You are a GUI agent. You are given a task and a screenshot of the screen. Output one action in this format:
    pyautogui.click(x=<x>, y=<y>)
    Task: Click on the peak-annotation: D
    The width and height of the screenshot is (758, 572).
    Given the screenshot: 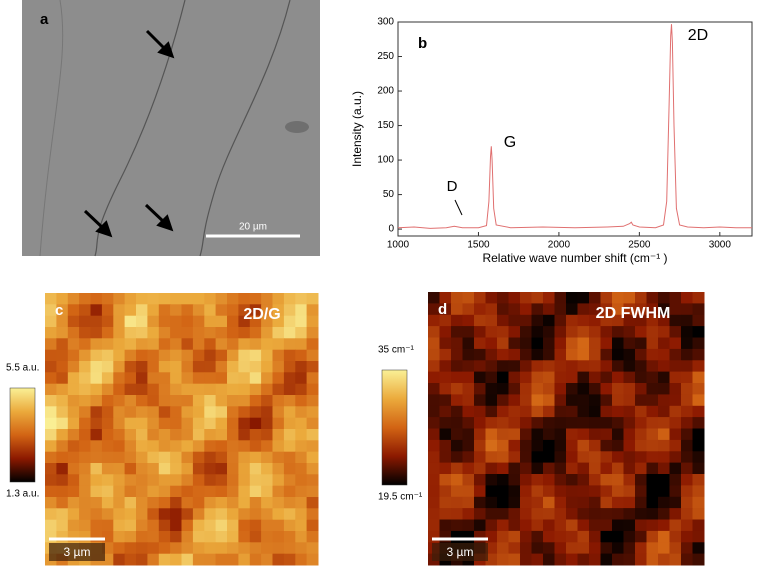 What is the action you would take?
    pyautogui.click(x=452, y=186)
    